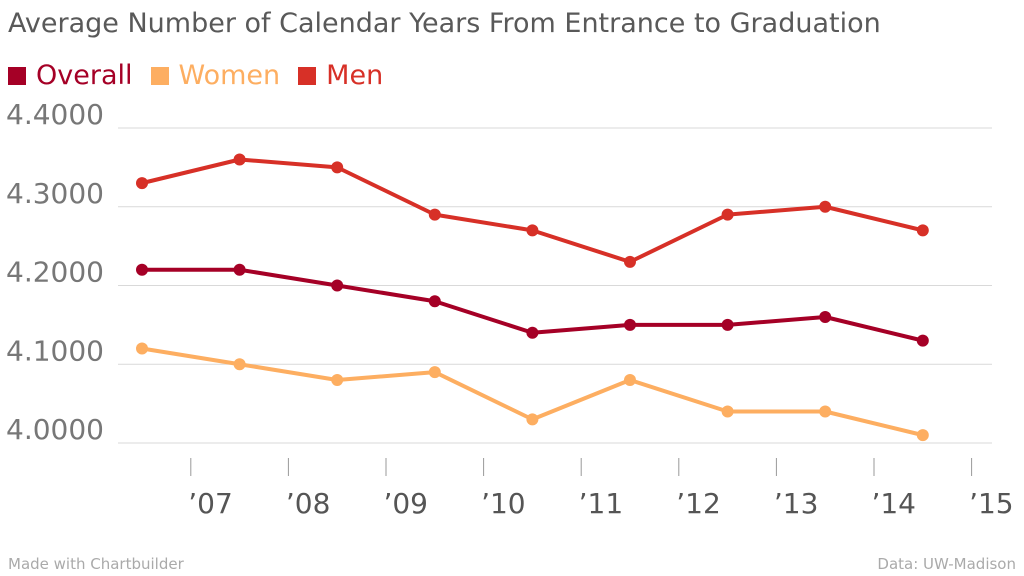 The width and height of the screenshot is (1024, 576). Describe the element at coordinates (796, 503) in the screenshot. I see `x-tick-label-6: ’13` at that location.